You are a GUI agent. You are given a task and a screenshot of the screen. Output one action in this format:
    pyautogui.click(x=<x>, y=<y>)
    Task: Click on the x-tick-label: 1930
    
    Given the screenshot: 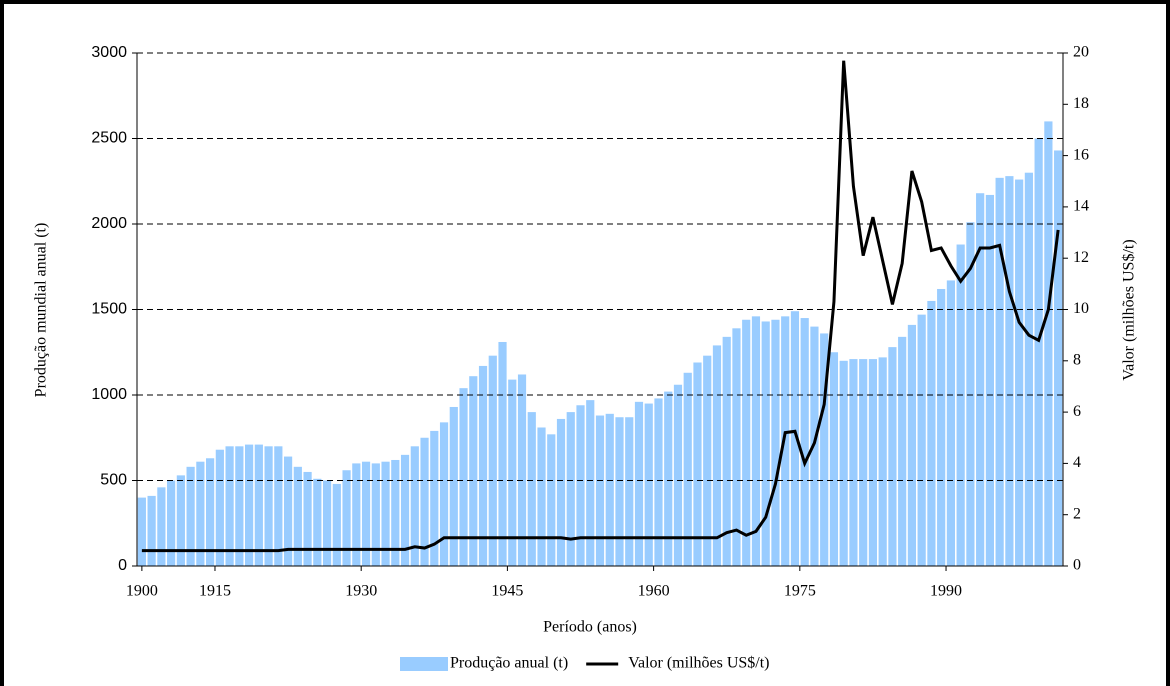 What is the action you would take?
    pyautogui.click(x=361, y=591)
    